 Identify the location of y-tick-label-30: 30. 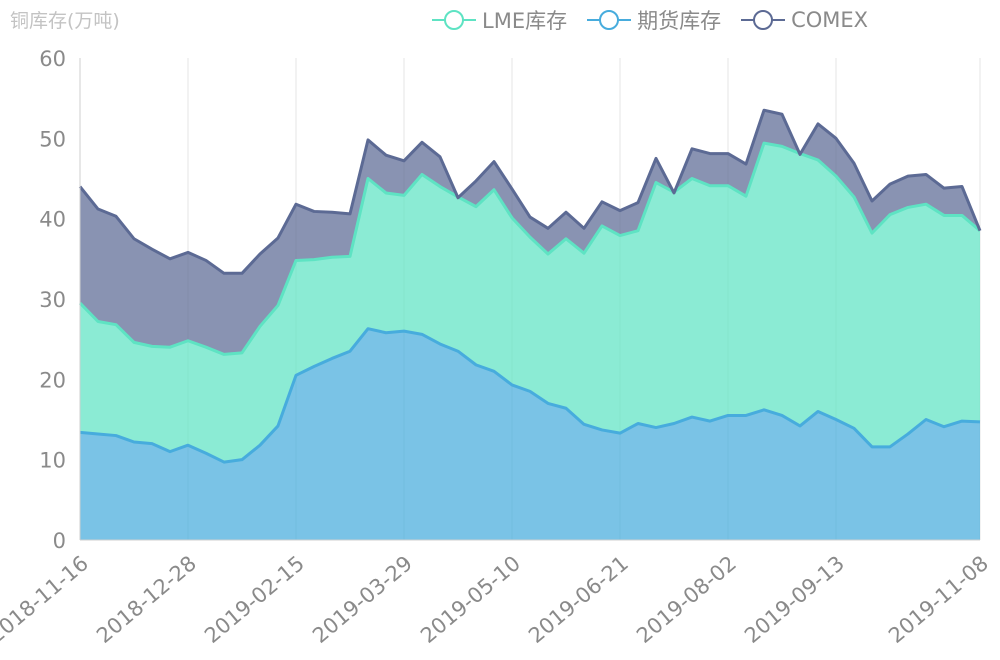
(52, 300).